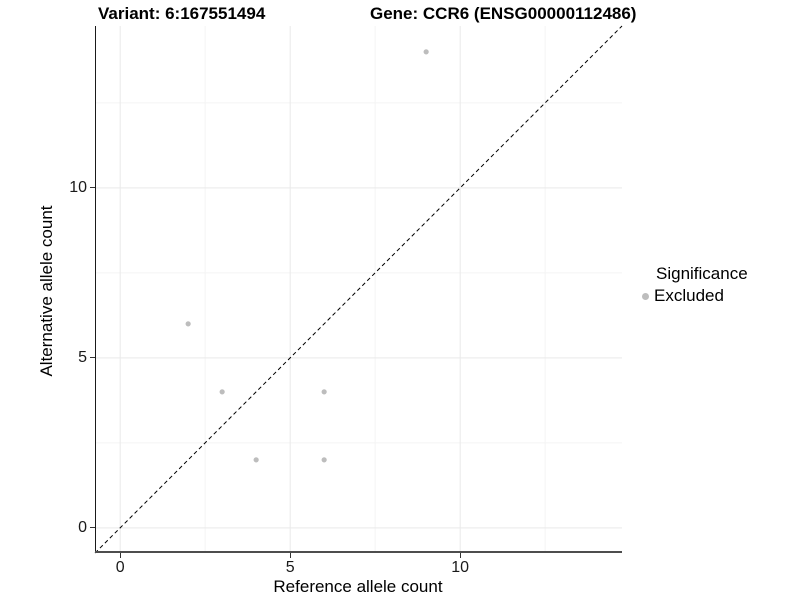 Image resolution: width=800 pixels, height=600 pixels. What do you see at coordinates (460, 567) in the screenshot?
I see `x-tick-label: 10` at bounding box center [460, 567].